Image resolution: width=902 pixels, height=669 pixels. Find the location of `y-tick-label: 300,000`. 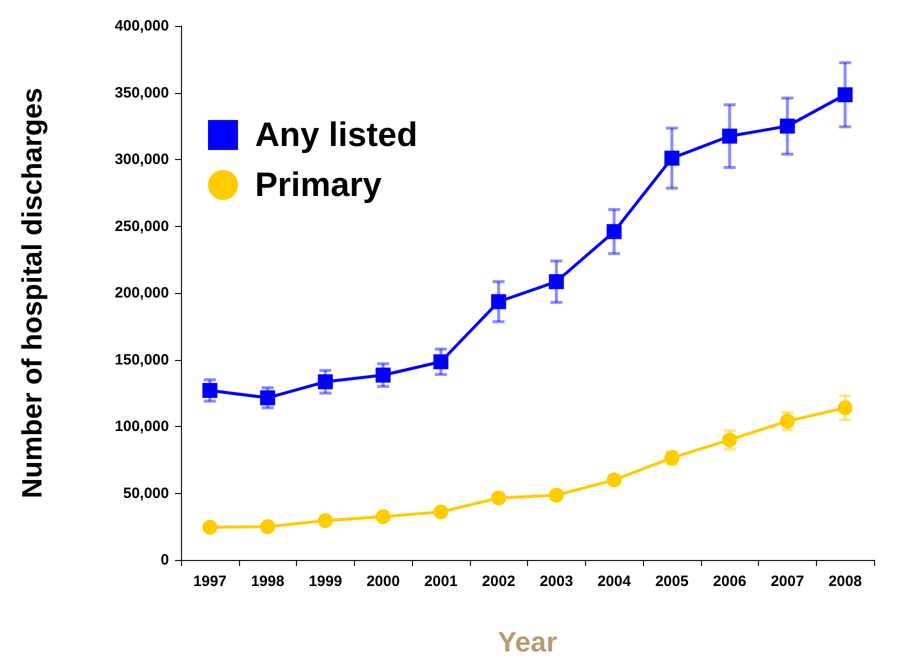

y-tick-label: 300,000 is located at coordinates (141, 159).